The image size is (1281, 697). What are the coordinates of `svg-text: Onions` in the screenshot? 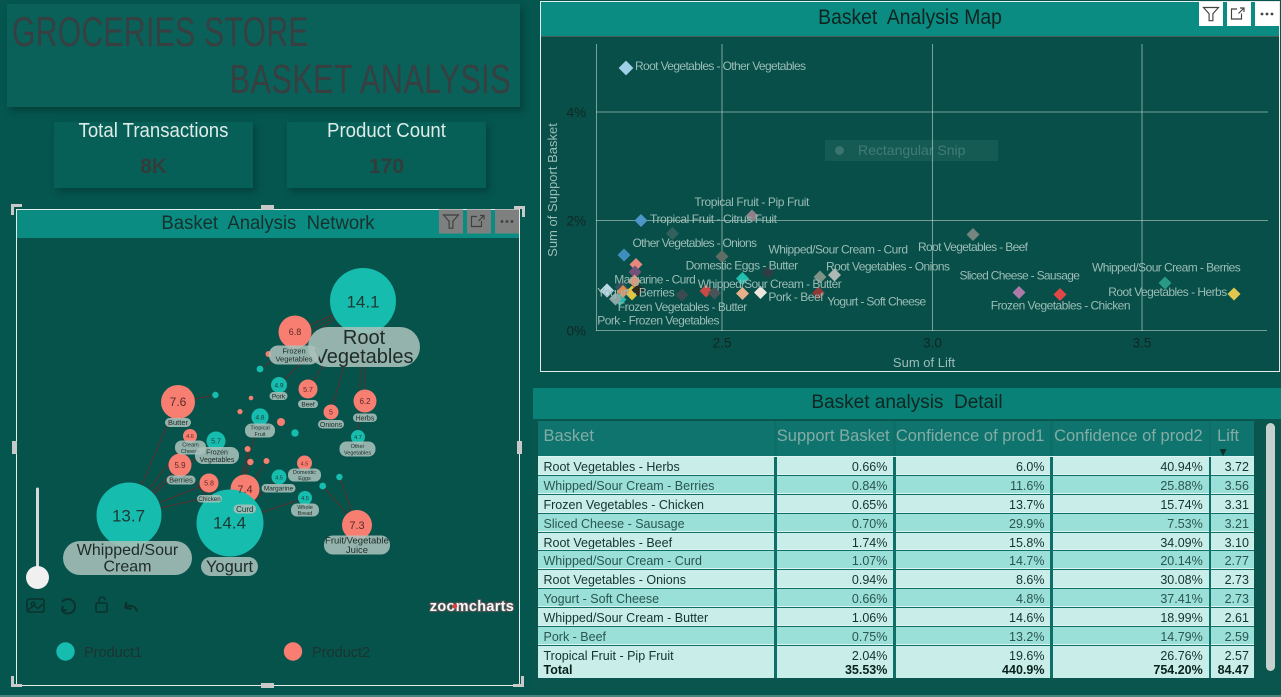 It's located at (331, 425).